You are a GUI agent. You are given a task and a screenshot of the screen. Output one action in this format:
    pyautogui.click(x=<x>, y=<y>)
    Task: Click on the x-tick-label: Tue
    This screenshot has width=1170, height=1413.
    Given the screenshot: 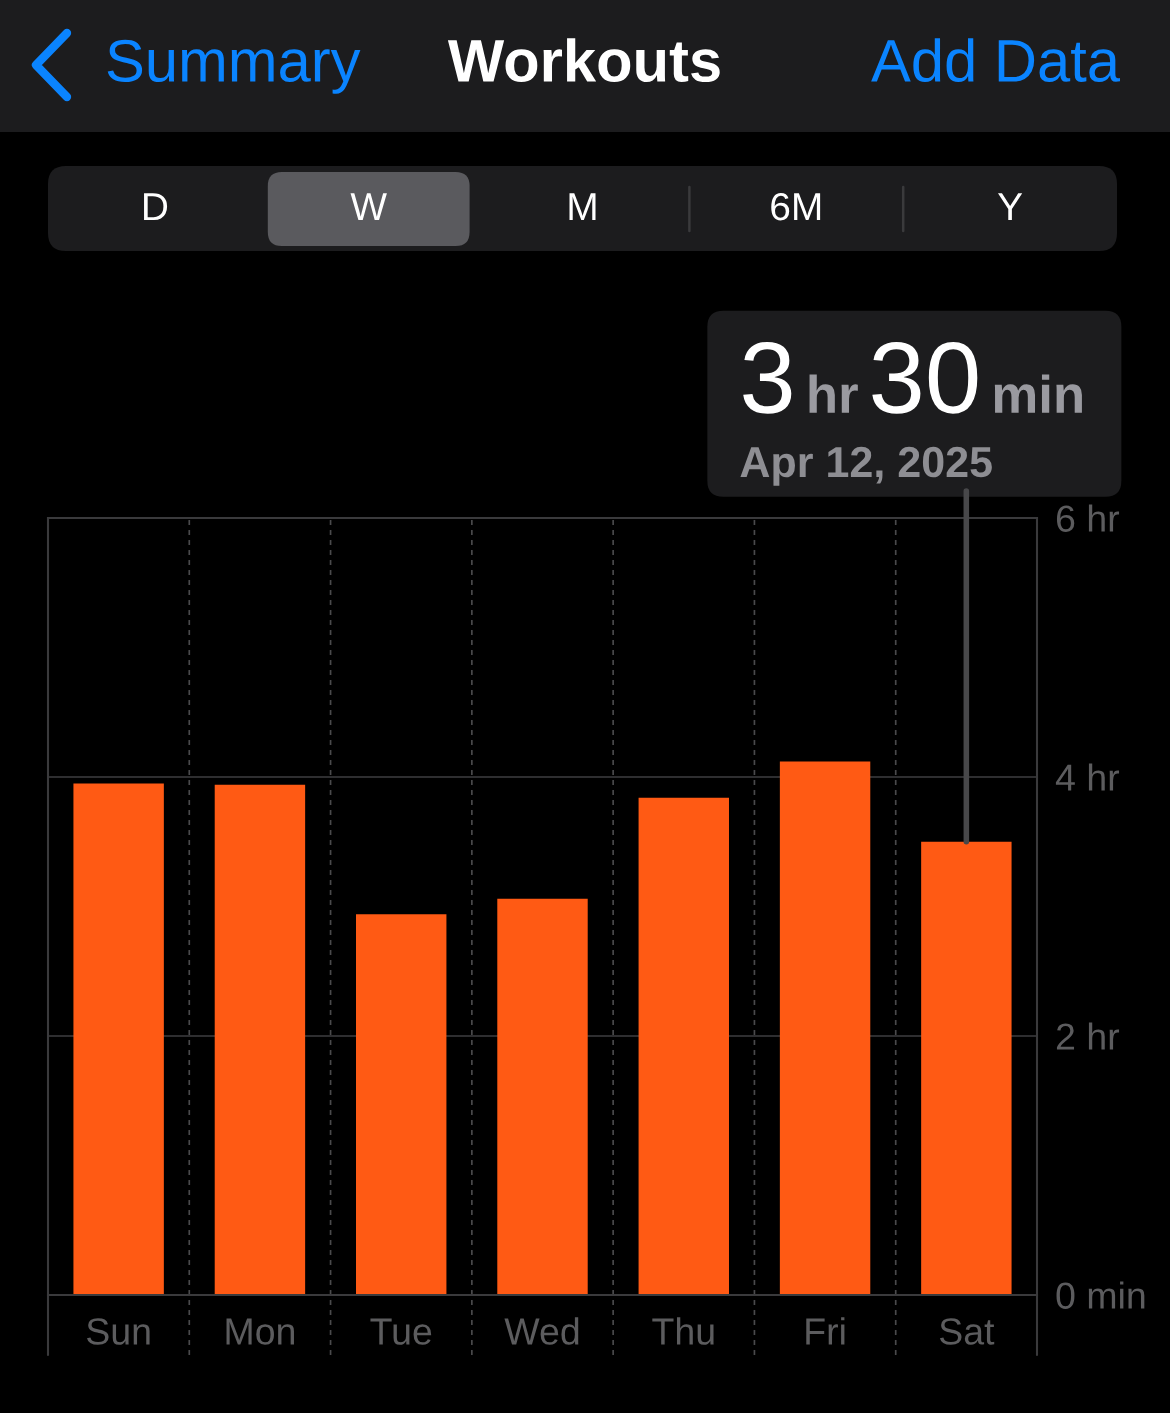 What is the action you would take?
    pyautogui.click(x=401, y=1331)
    